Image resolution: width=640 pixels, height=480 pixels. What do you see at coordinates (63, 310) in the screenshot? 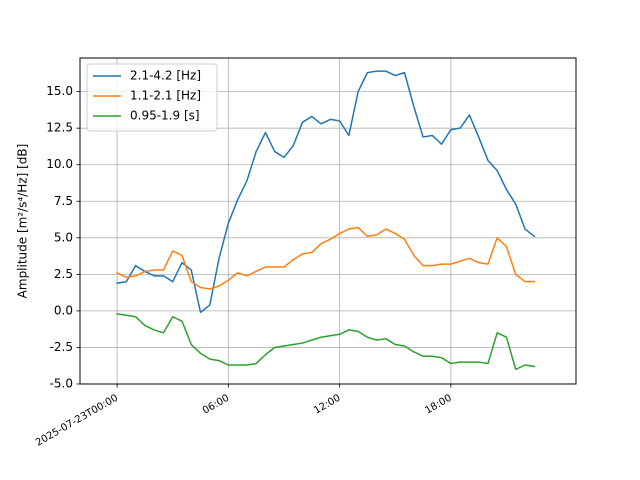
I see `y-tick-label: 0.0` at bounding box center [63, 310].